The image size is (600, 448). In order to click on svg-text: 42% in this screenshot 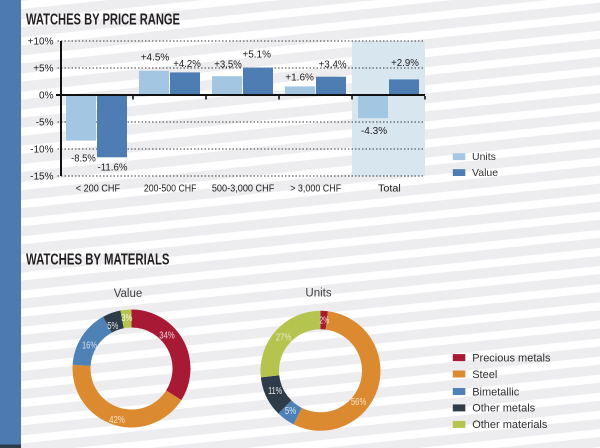, I will do `click(117, 420)`.